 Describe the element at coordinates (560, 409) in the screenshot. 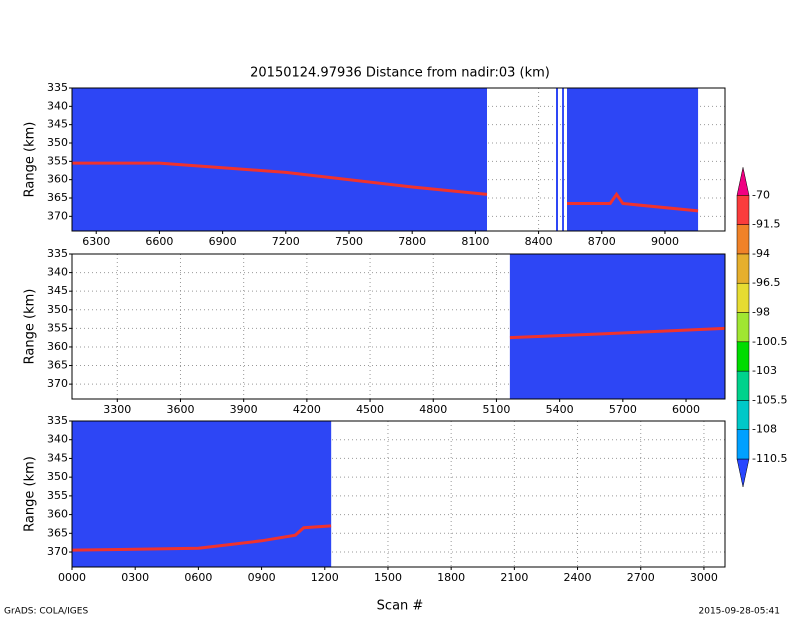

I see `x-tick-label: 5400` at that location.